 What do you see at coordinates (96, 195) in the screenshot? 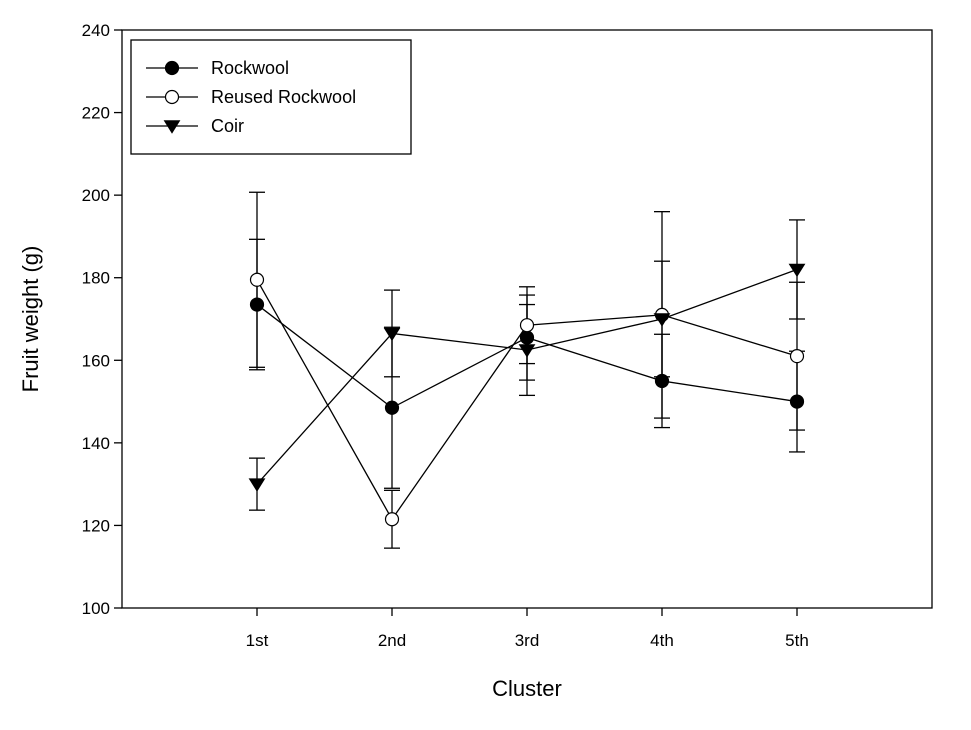
I see `y-tick-label: 200` at bounding box center [96, 195].